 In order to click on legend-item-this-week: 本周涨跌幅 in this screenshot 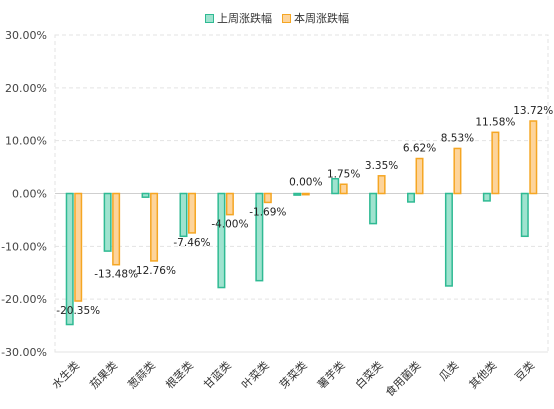, I will do `click(315, 18)`.